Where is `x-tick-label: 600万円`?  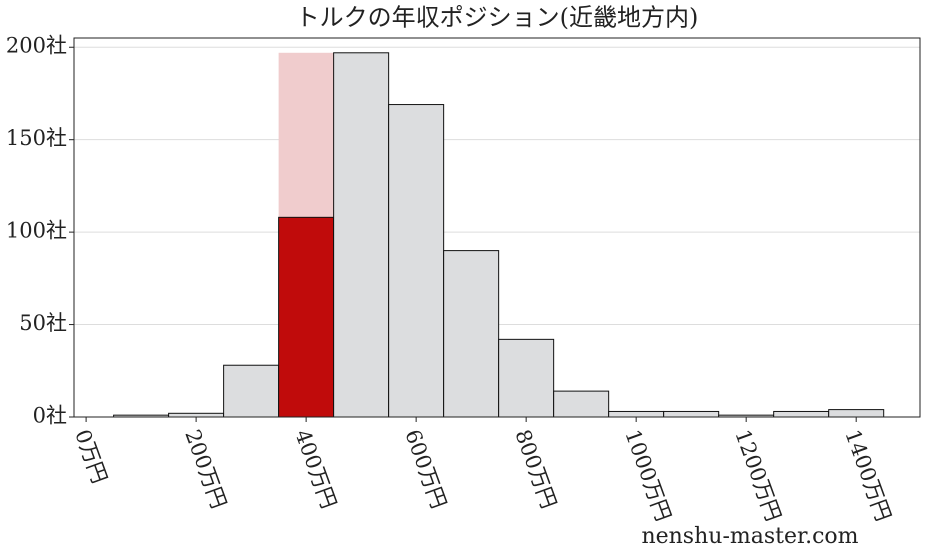 x-tick-label: 600万円 is located at coordinates (425, 468).